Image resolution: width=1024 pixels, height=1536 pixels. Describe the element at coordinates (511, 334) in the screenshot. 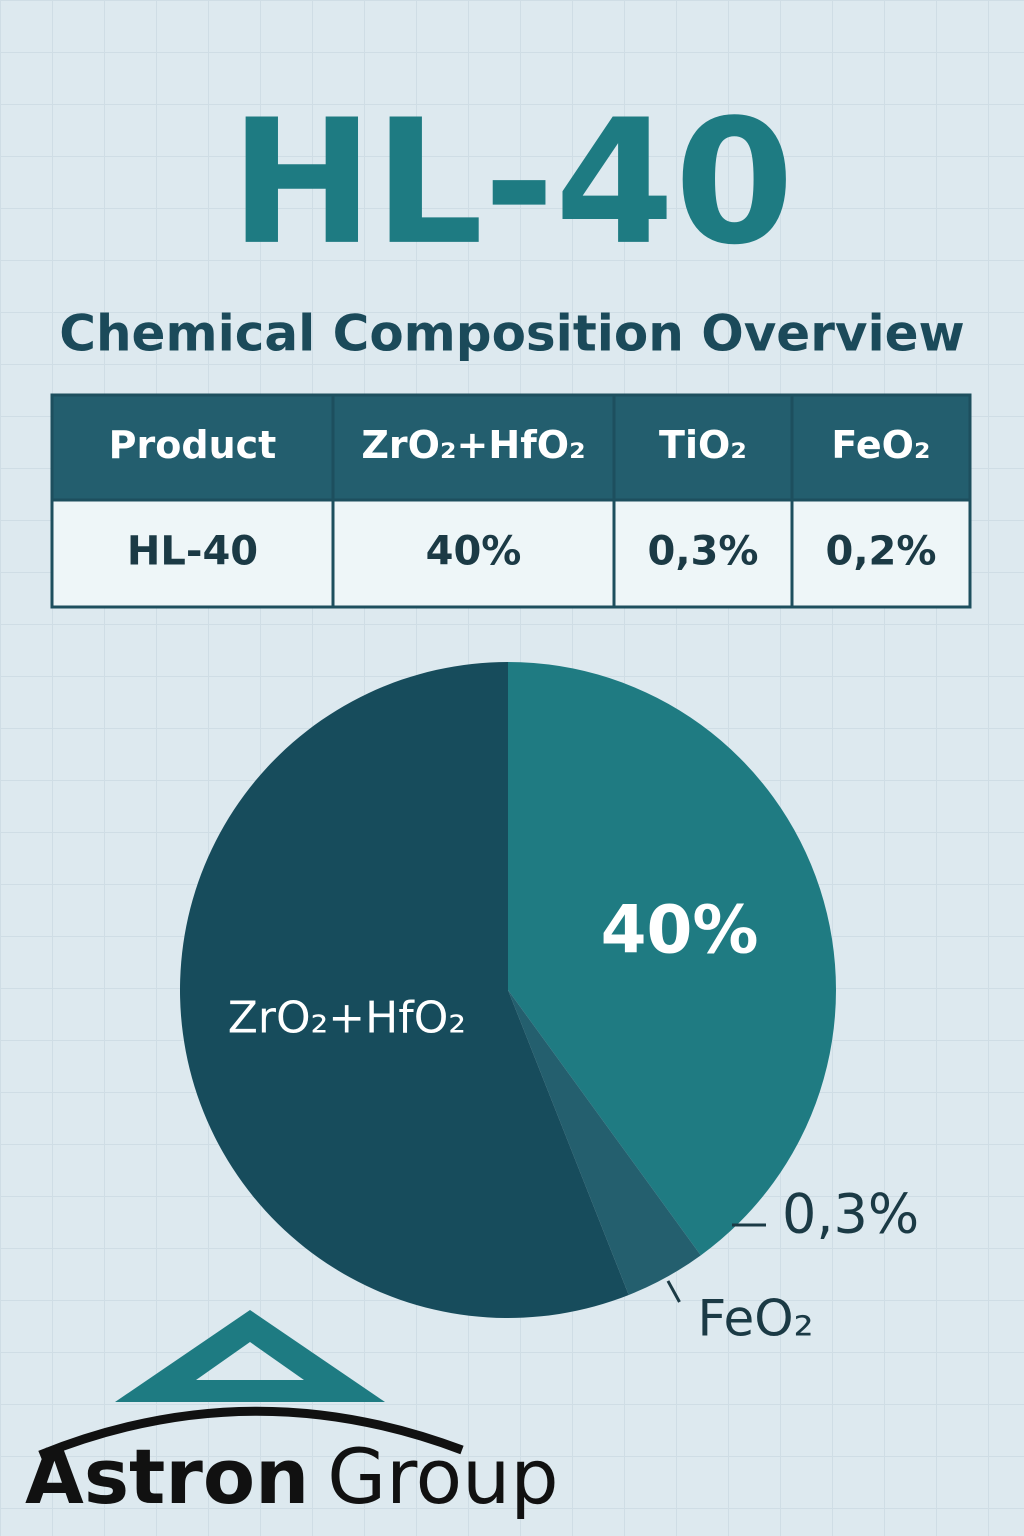

I see `subtitle: Chemical Composition Overview` at that location.